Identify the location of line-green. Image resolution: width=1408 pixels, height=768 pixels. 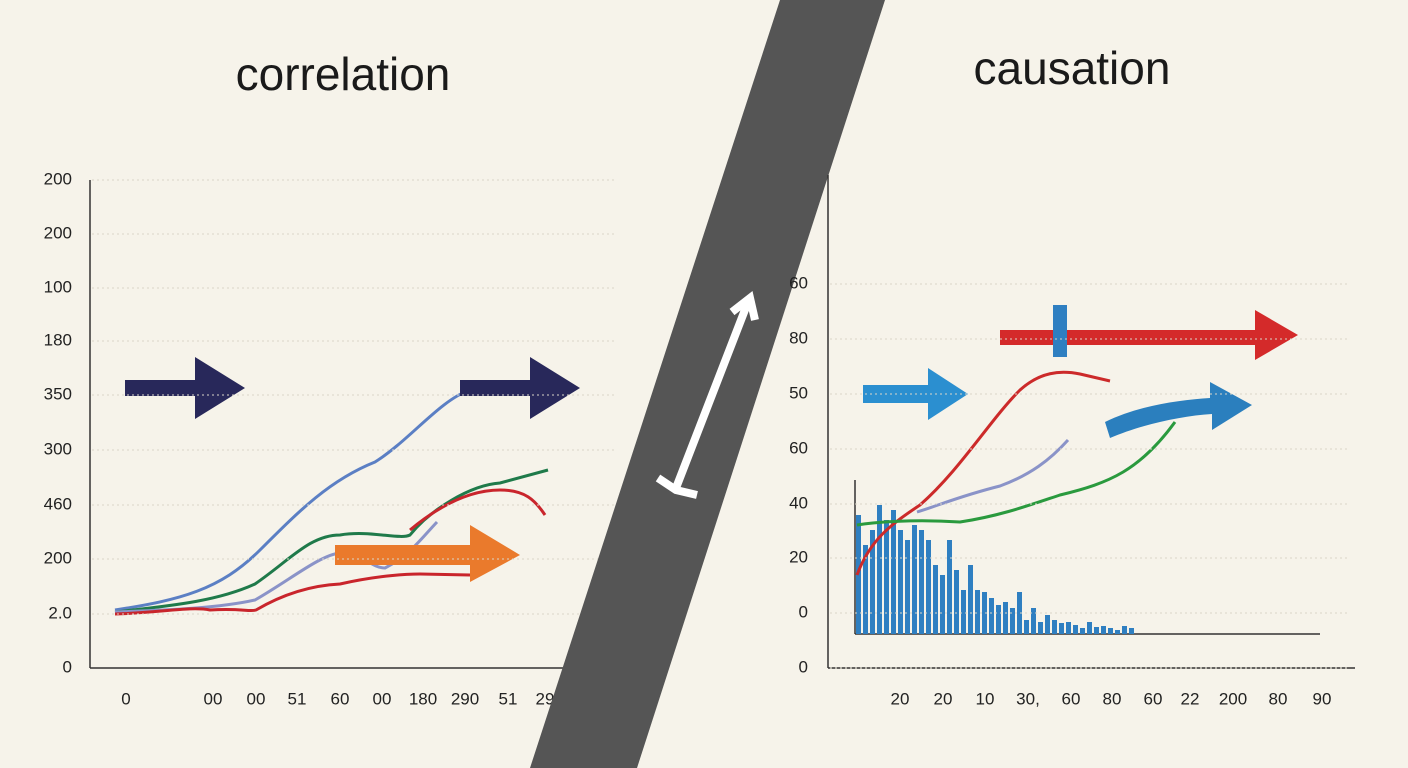
(1016, 474).